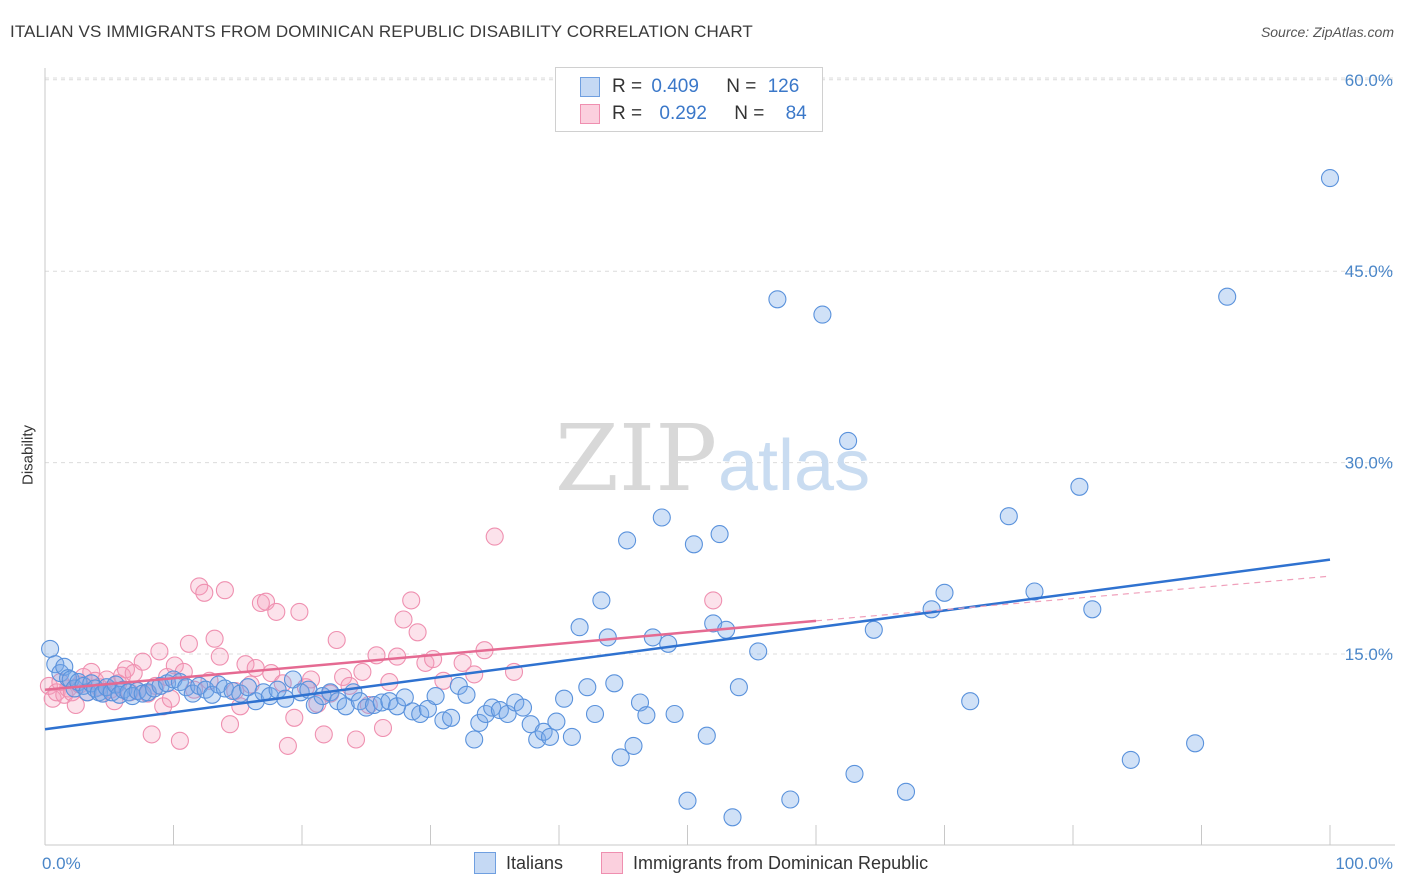 The width and height of the screenshot is (1406, 892). What do you see at coordinates (705, 87) in the screenshot?
I see `legend-row-italians-text: R = 0.409 N = 126` at bounding box center [705, 87].